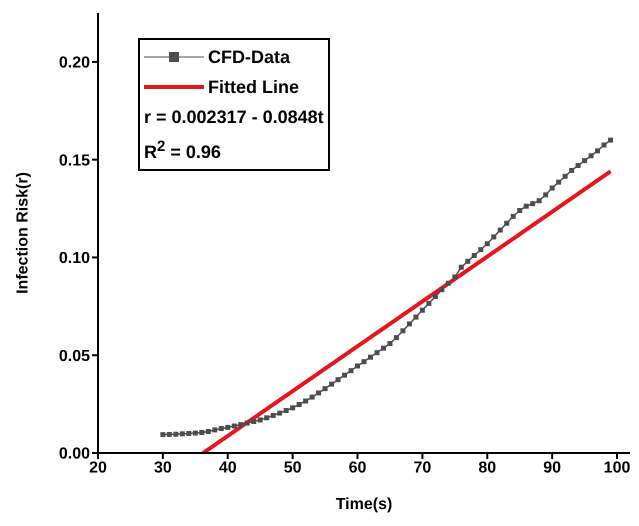 This screenshot has width=639, height=526. I want to click on x-tick-label: 60, so click(357, 467).